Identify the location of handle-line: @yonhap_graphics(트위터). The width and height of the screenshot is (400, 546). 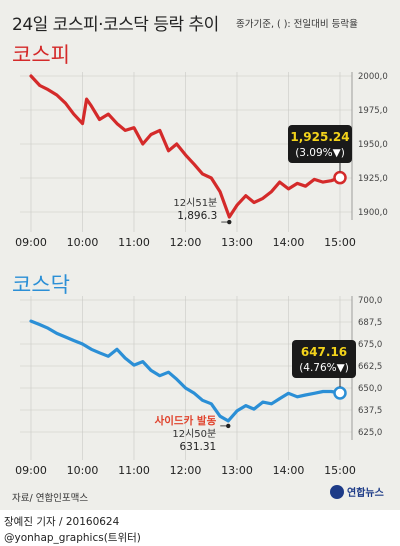
(72, 538).